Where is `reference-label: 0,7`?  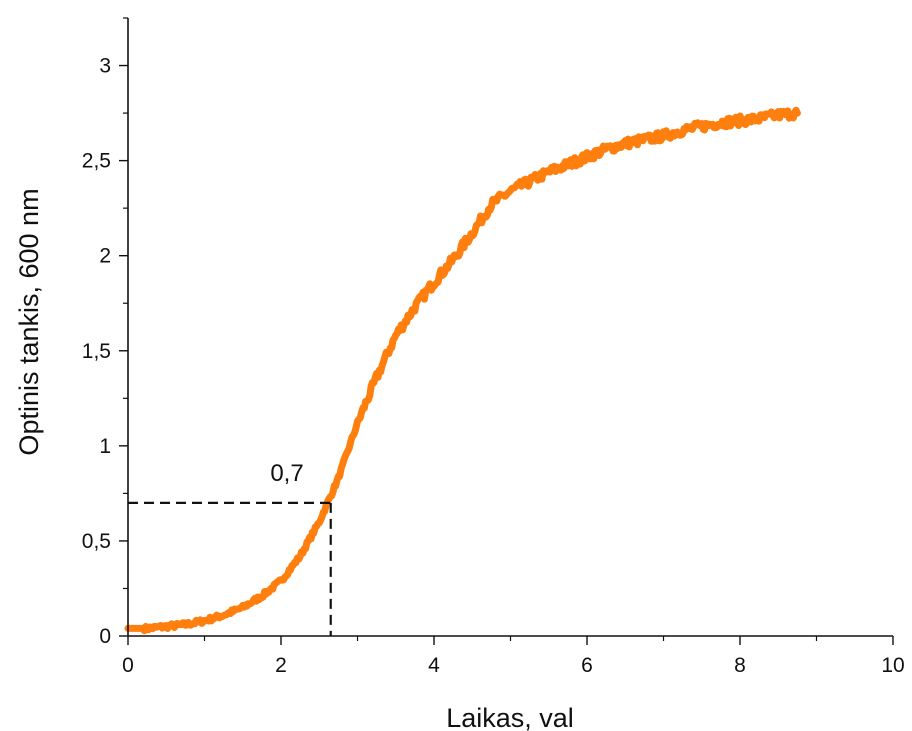 reference-label: 0,7 is located at coordinates (286, 473).